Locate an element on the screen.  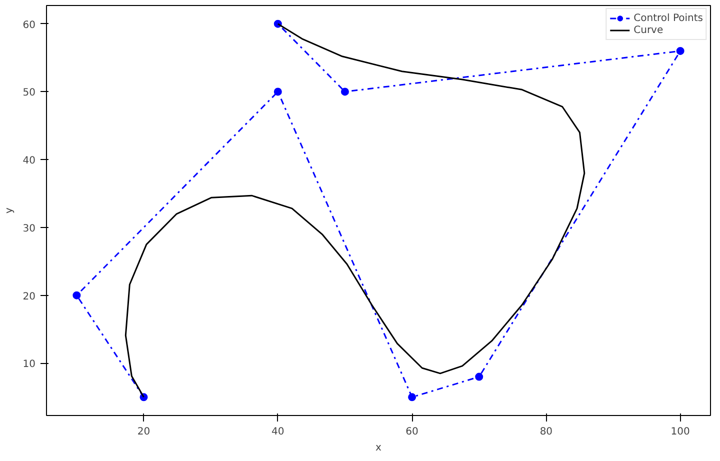
y-tick-label: 60 is located at coordinates (29, 25).